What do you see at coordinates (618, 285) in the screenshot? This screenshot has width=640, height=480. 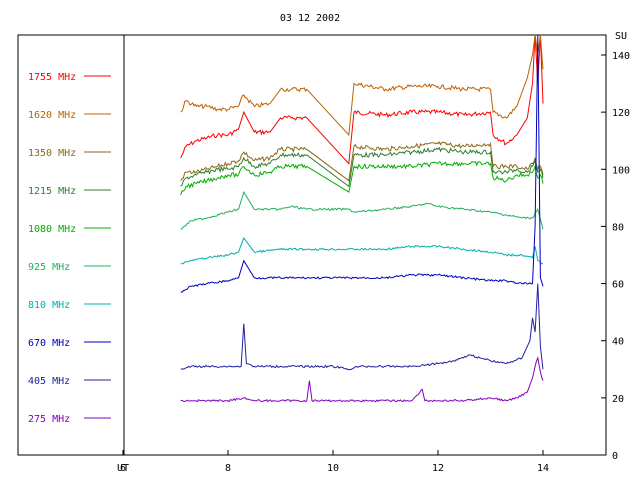 I see `y-tick-label: 60` at bounding box center [618, 285].